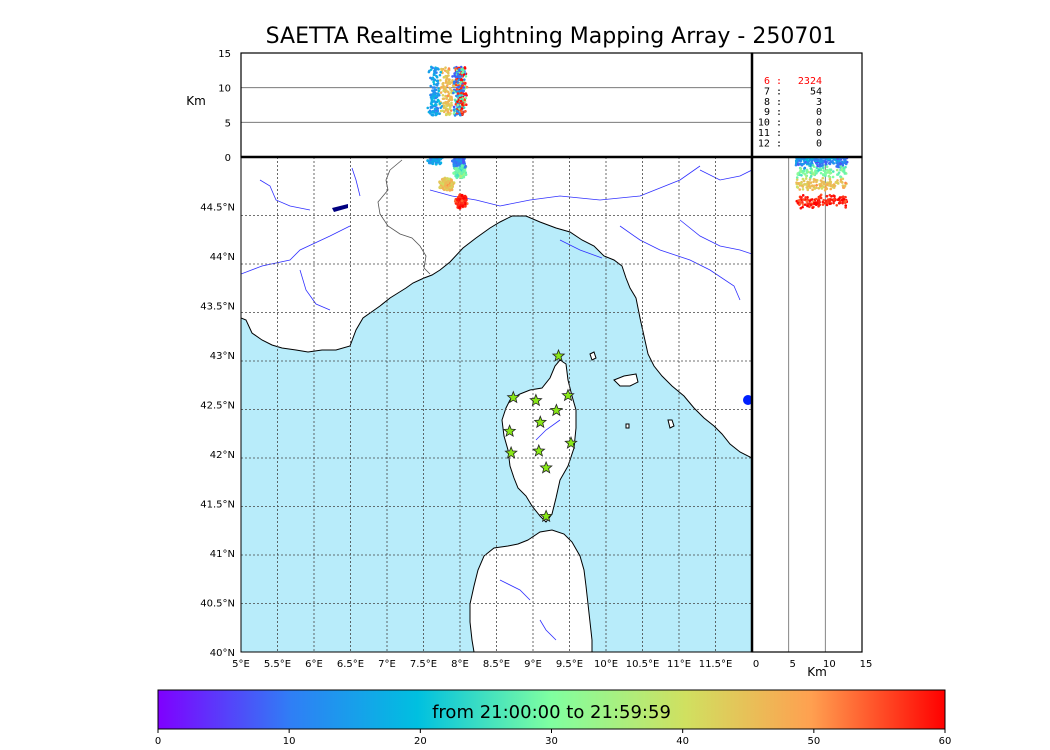 The height and width of the screenshot is (750, 1050). Describe the element at coordinates (228, 158) in the screenshot. I see `altitude-tick-label: 0` at that location.